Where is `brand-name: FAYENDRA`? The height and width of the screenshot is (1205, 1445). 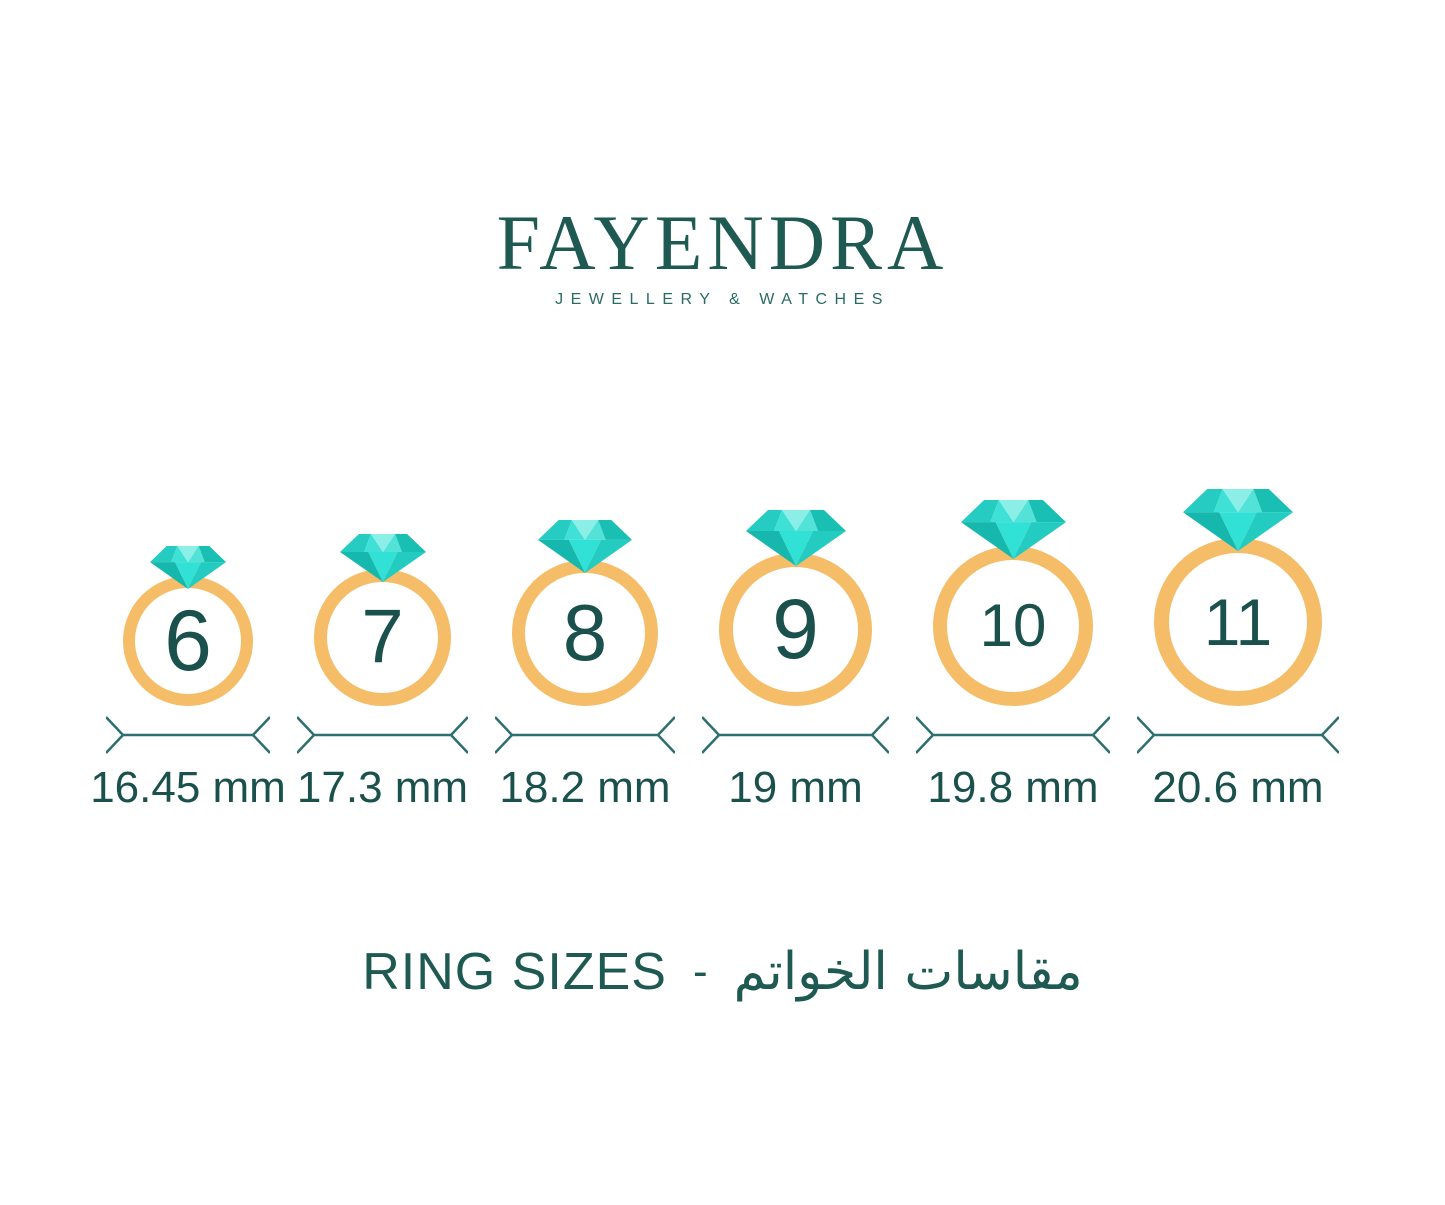
brand-name: FAYENDRA is located at coordinates (722, 242).